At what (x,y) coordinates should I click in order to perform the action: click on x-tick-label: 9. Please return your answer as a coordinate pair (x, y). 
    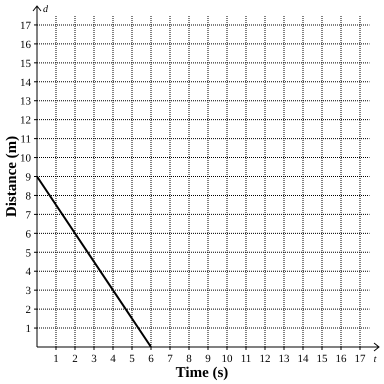
    Looking at the image, I should click on (208, 359).